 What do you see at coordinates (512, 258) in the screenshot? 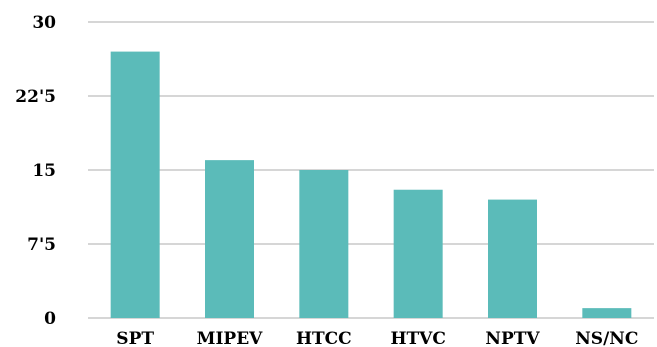
I see `bar-nptv` at bounding box center [512, 258].